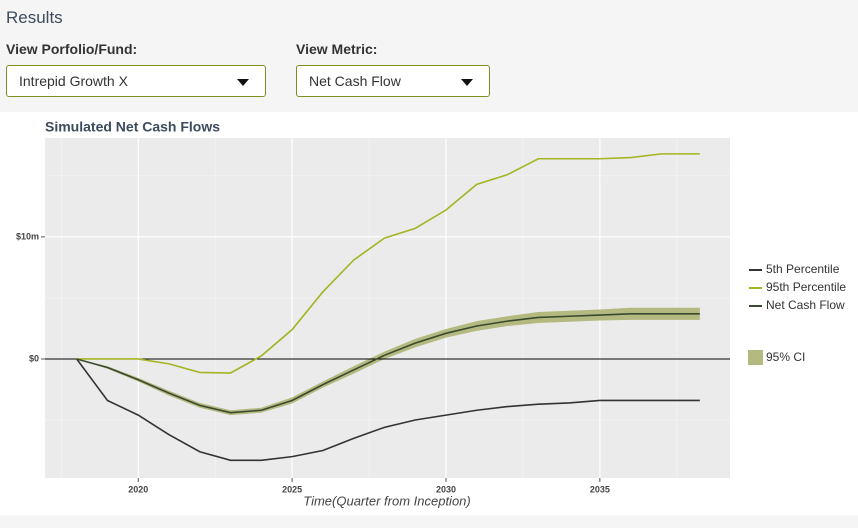  Describe the element at coordinates (429, 521) in the screenshot. I see `footer-strip` at that location.